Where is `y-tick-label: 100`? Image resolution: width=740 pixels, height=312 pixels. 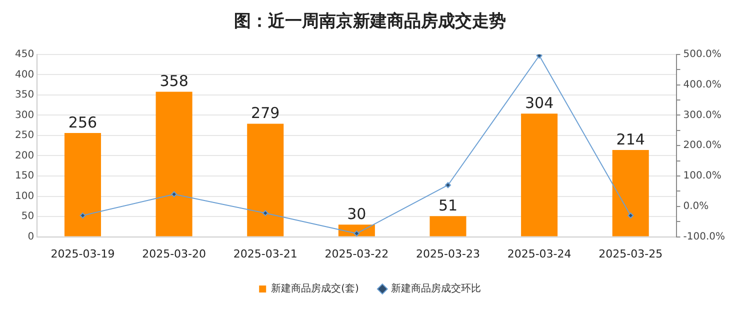
y-tick-label: 100 is located at coordinates (24, 196).